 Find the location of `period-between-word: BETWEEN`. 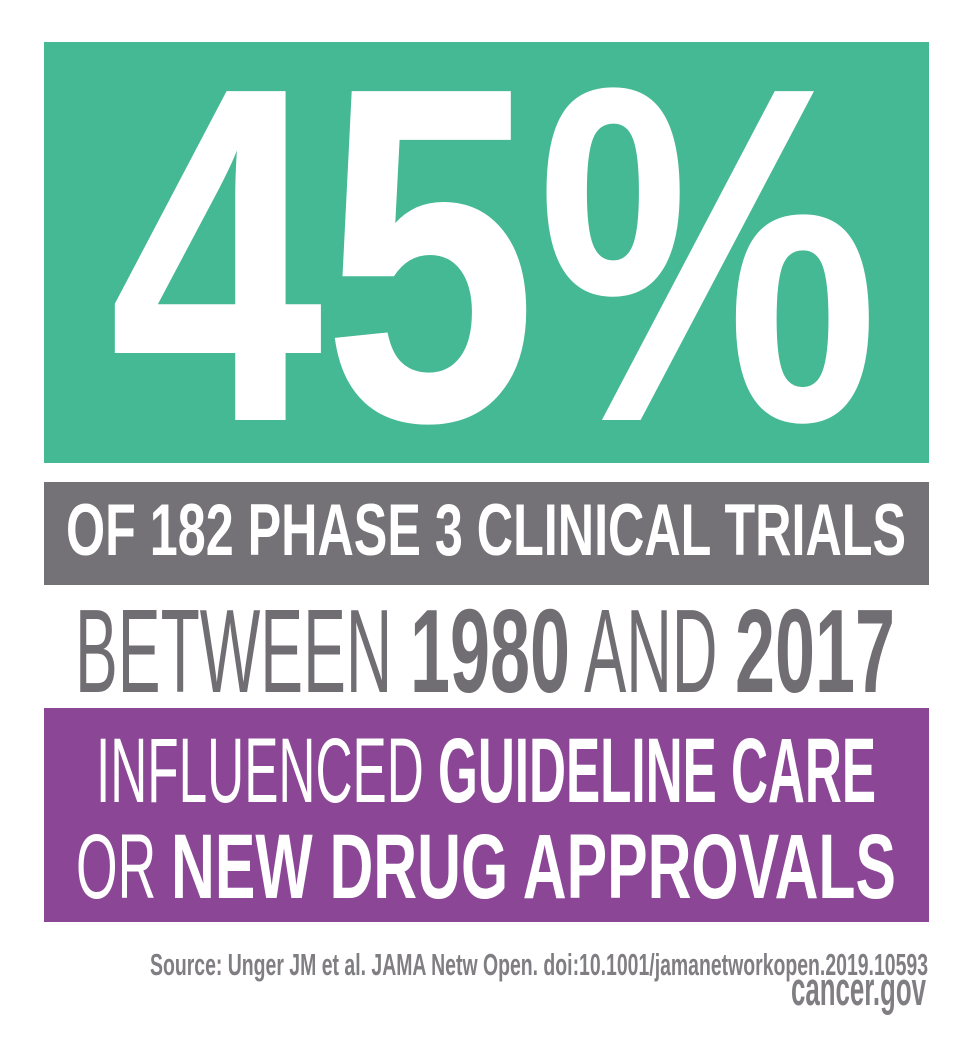

period-between-word: BETWEEN is located at coordinates (242, 646).